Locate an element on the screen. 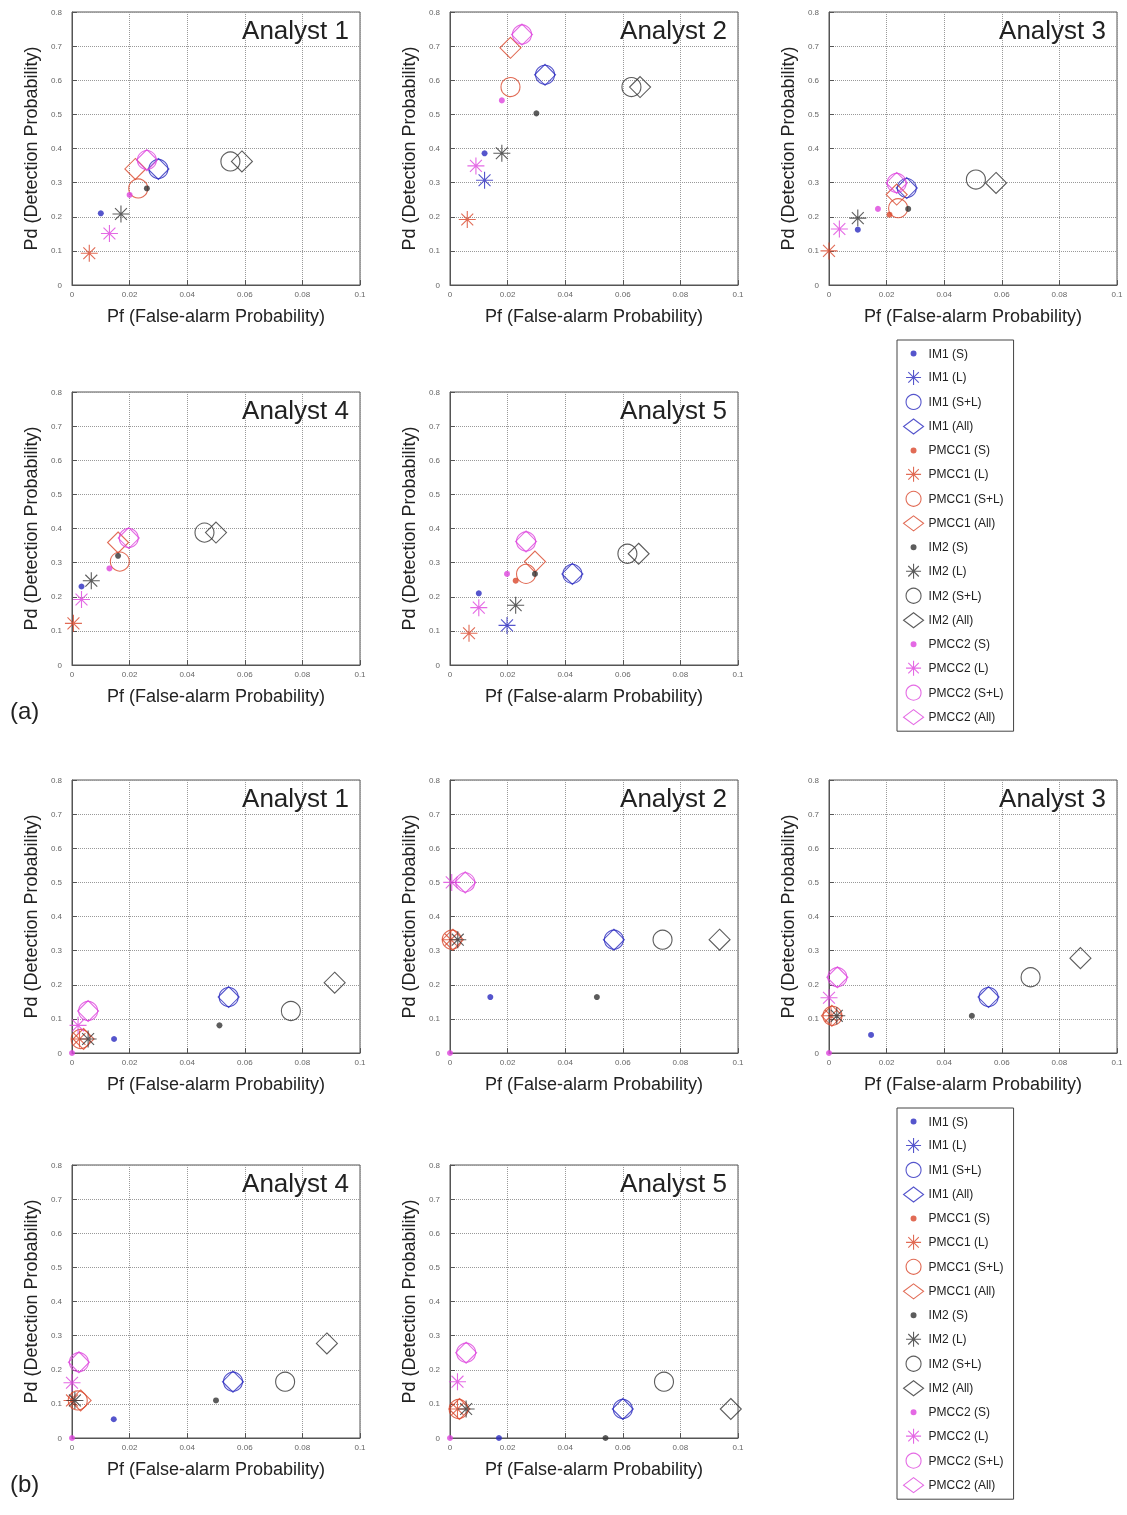 The image size is (1127, 1515). legend-label: IM1 (All) is located at coordinates (951, 426).